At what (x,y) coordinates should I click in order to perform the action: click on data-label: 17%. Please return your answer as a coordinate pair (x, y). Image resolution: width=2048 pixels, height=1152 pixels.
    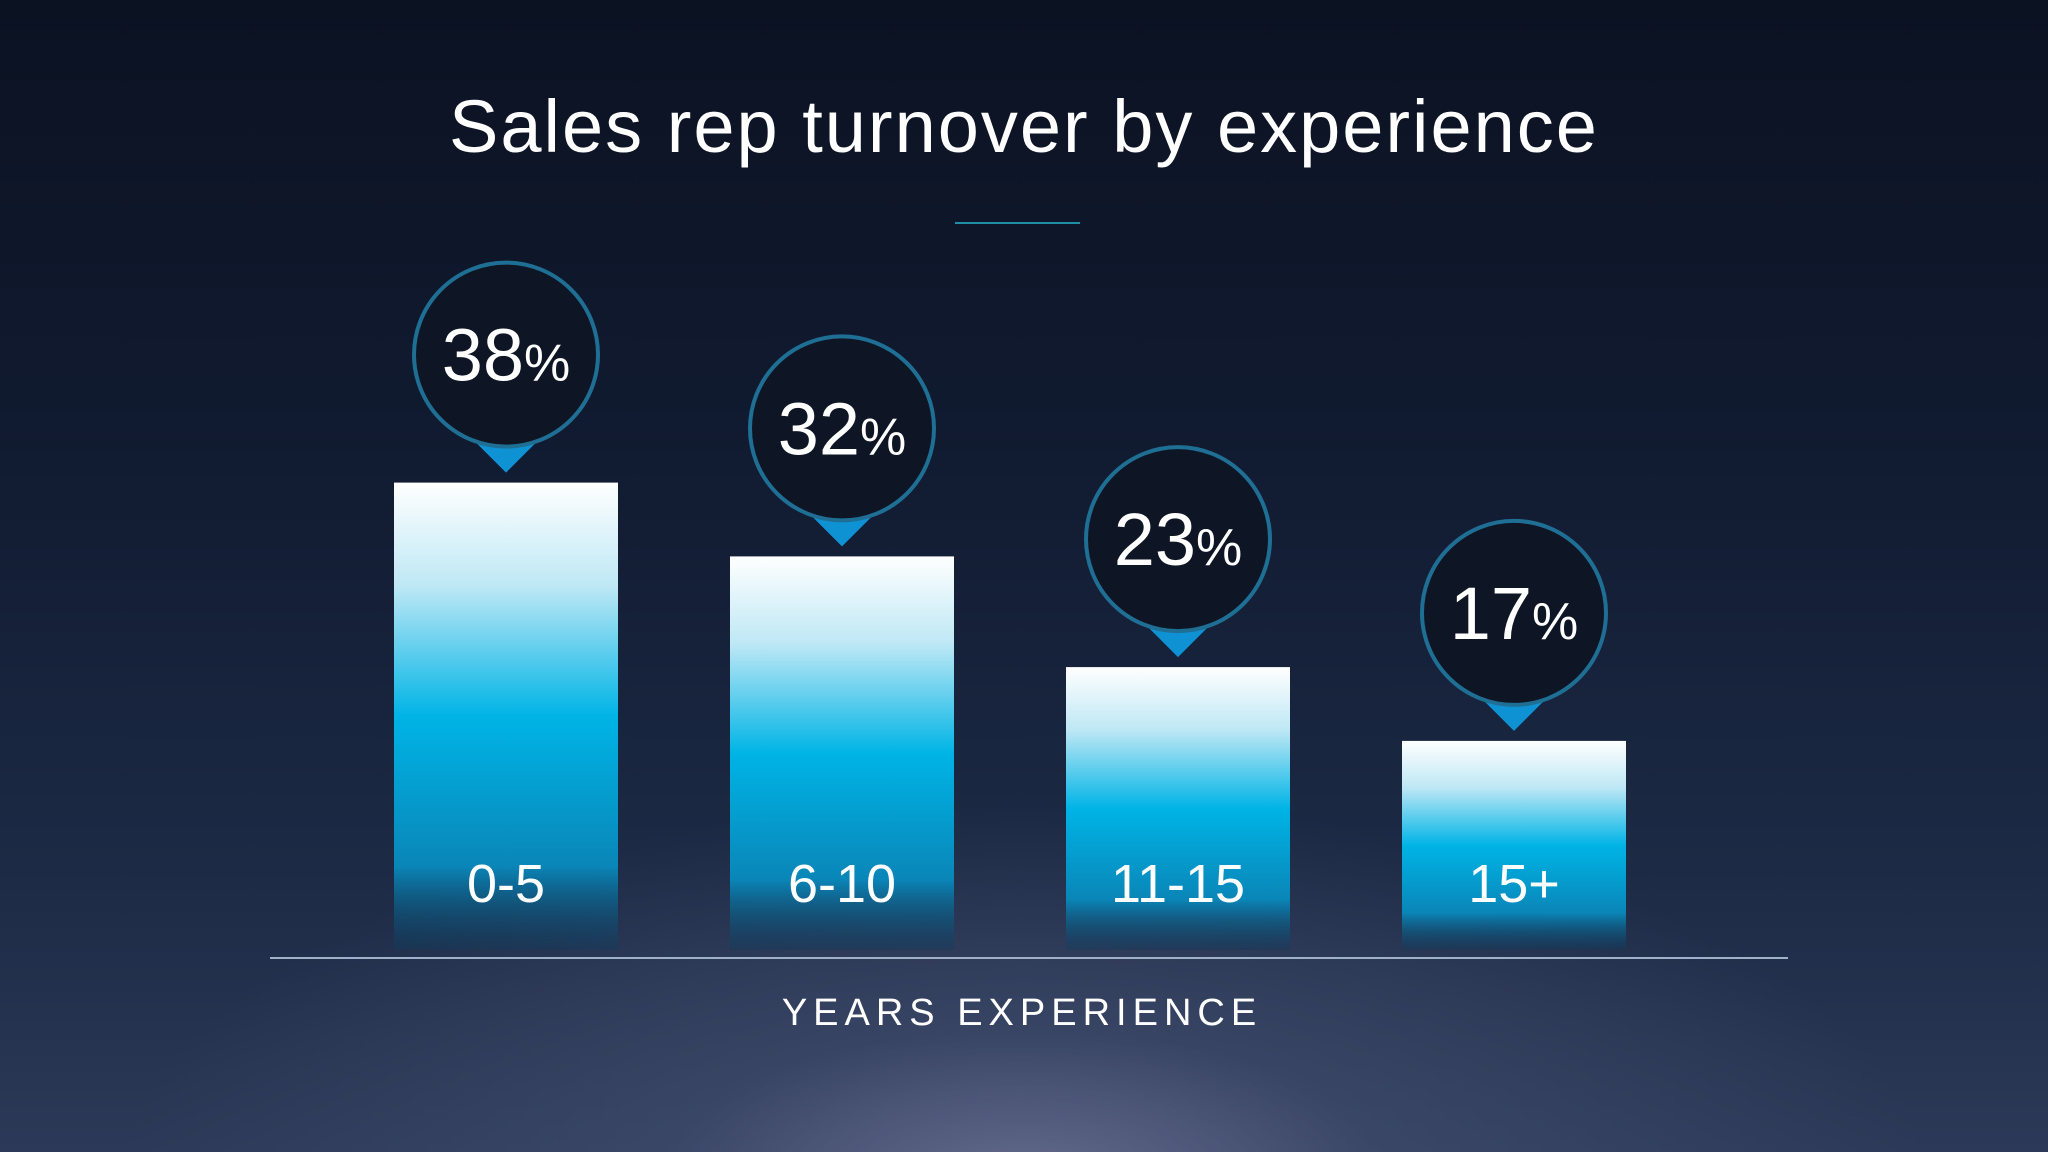
    Looking at the image, I should click on (1514, 613).